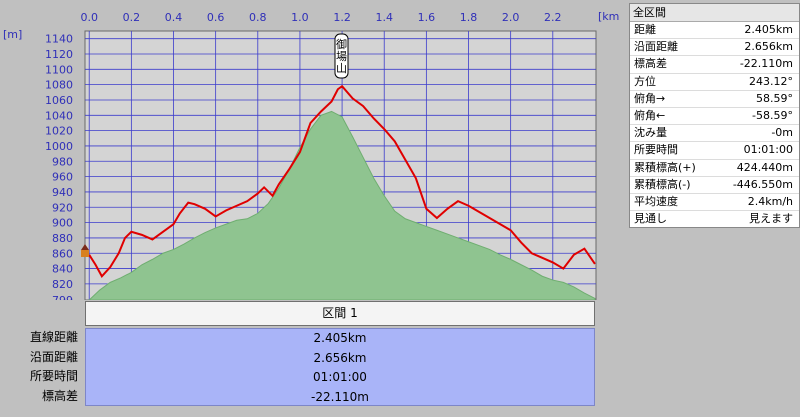 The height and width of the screenshot is (417, 800). Describe the element at coordinates (665, 167) in the screenshot. I see `stats-row-label: 累積標高(+)` at that location.